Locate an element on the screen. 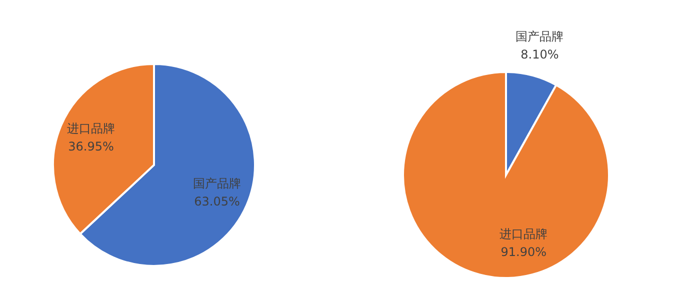 This screenshot has width=695, height=282. data-label: 91.90% is located at coordinates (523, 251).